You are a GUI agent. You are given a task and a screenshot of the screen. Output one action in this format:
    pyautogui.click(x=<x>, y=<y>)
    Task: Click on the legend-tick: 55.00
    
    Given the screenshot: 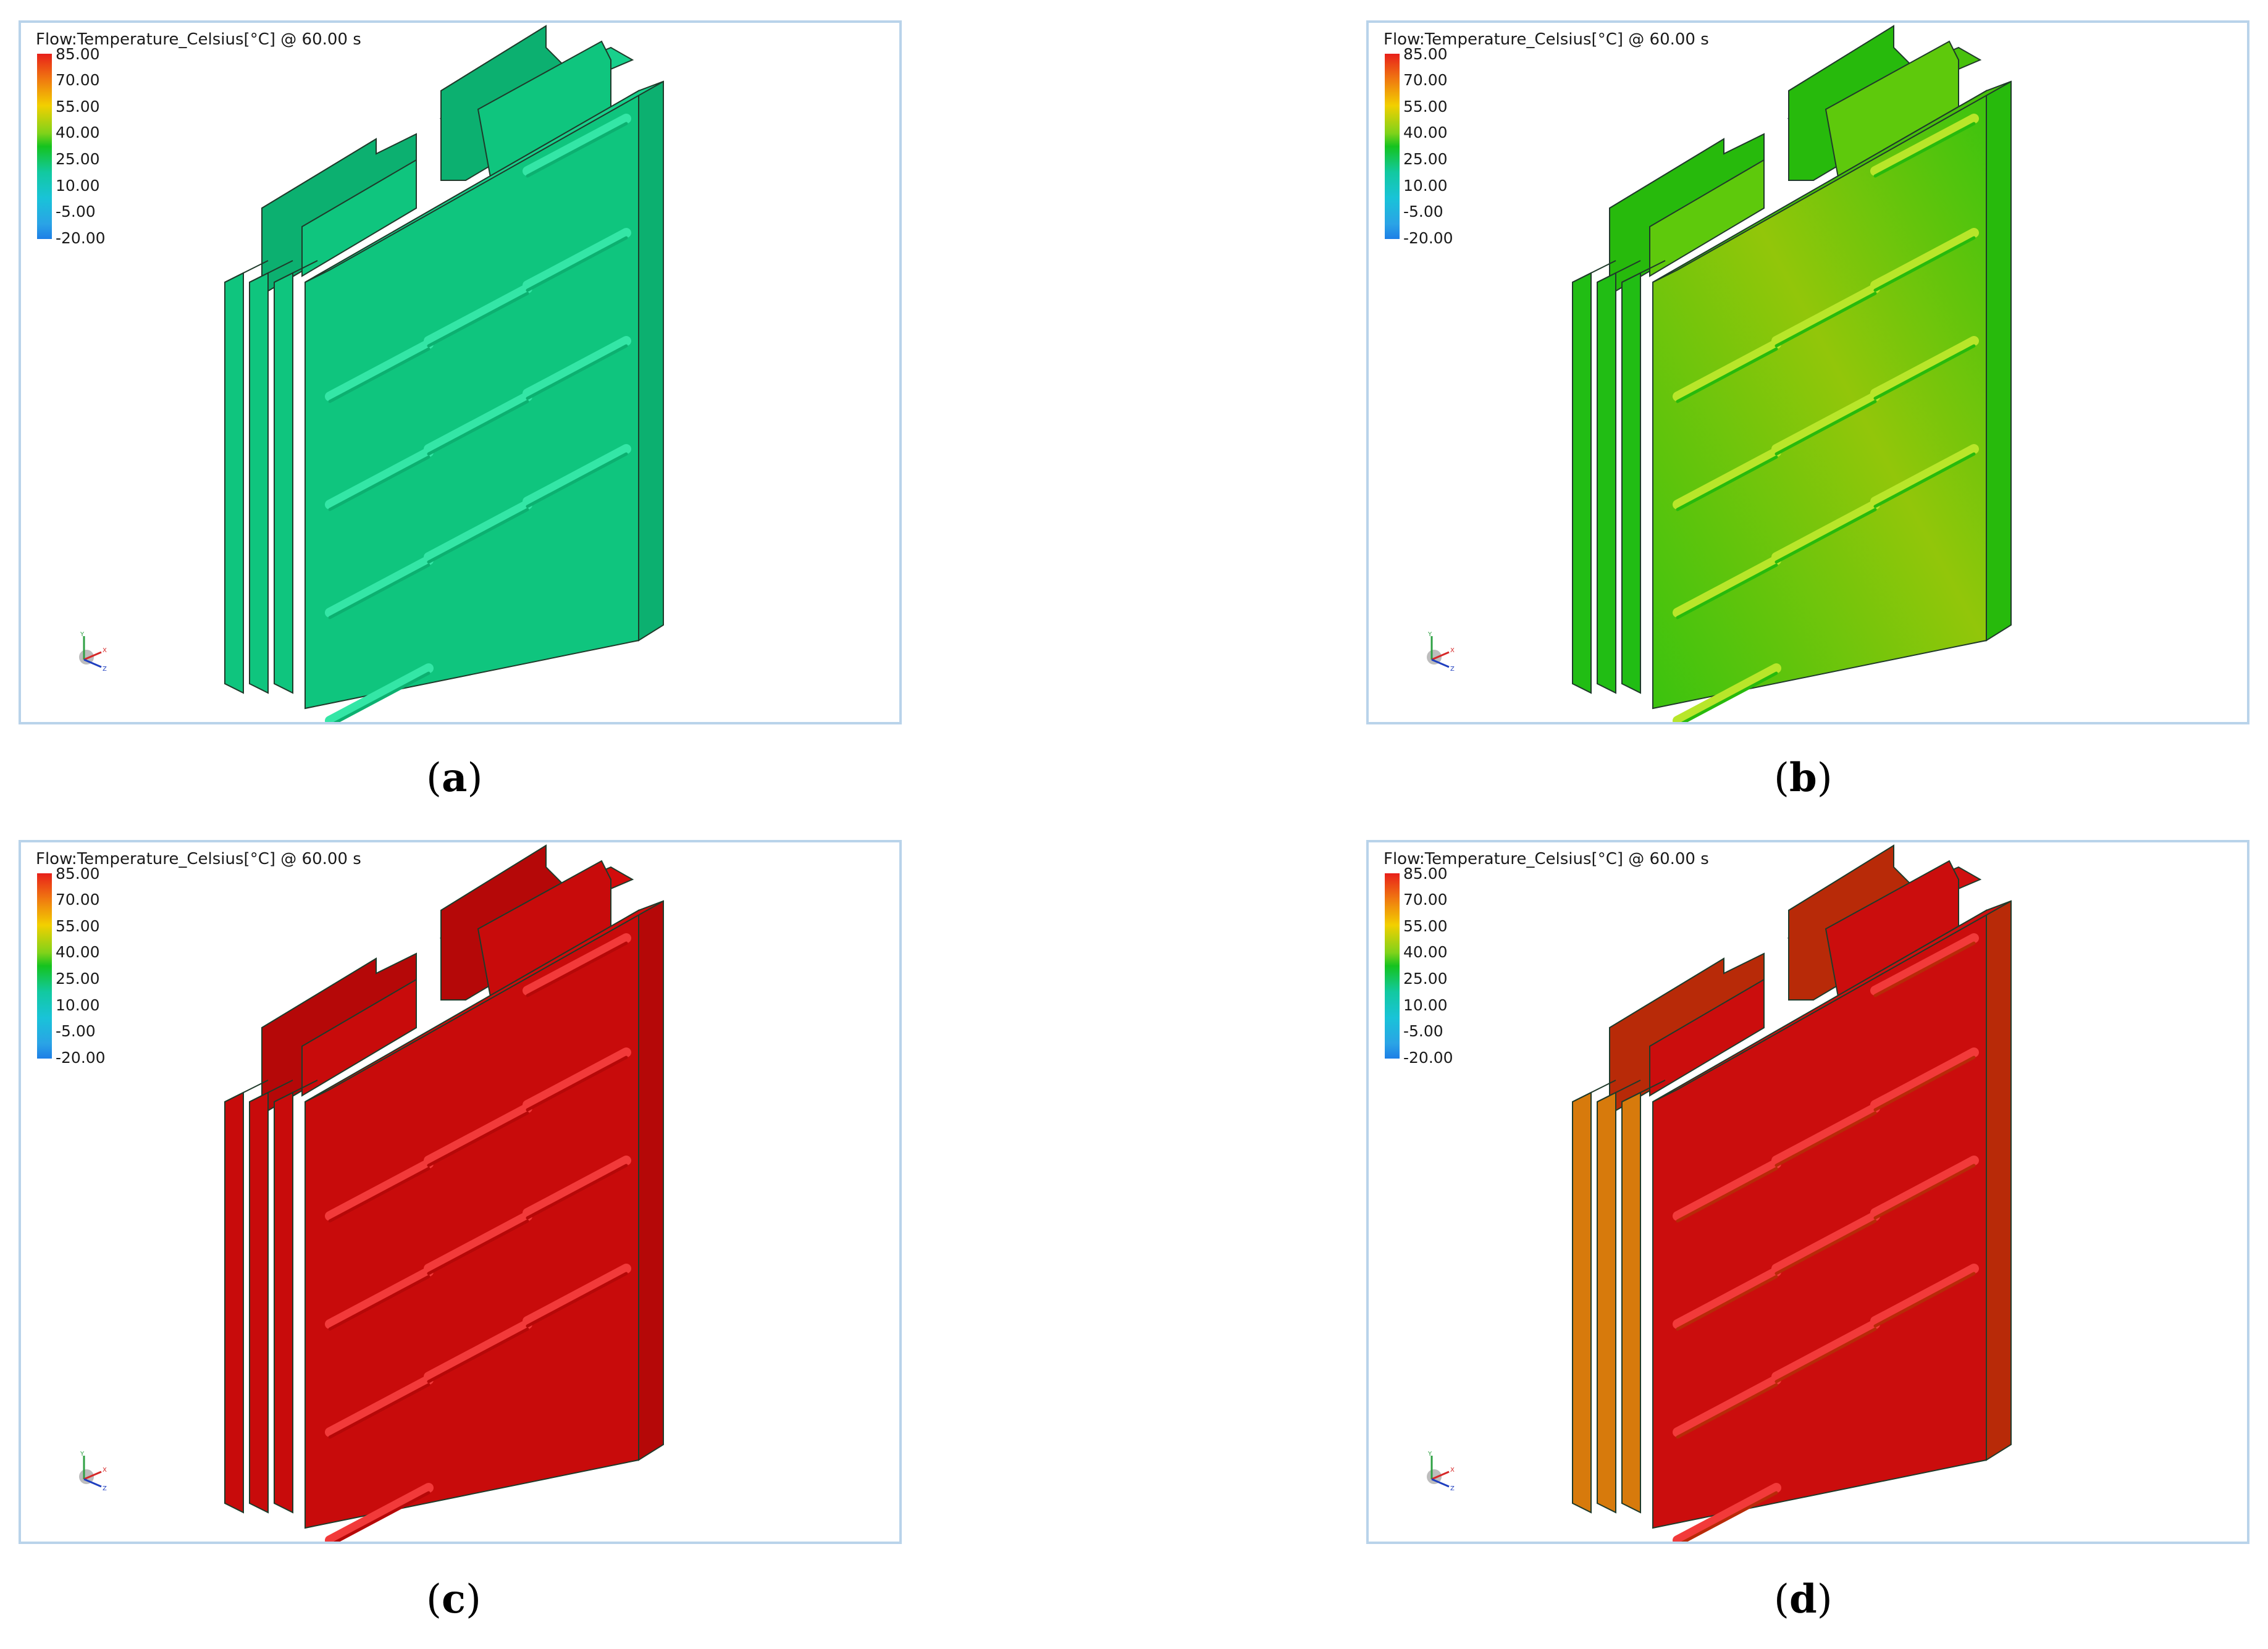 What is the action you would take?
    pyautogui.click(x=1426, y=106)
    